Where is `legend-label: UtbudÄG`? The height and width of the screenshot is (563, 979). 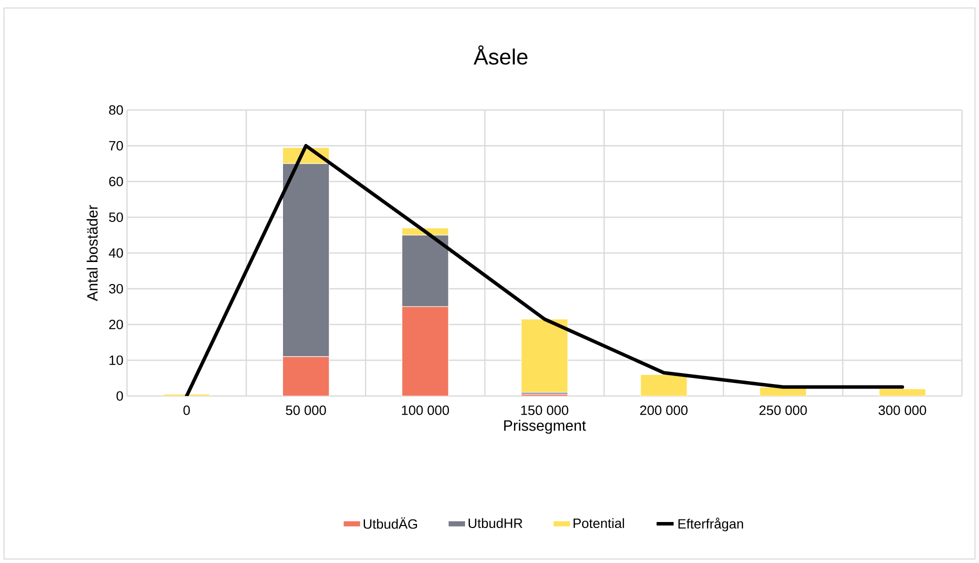
legend-label: UtbudÄG is located at coordinates (391, 523).